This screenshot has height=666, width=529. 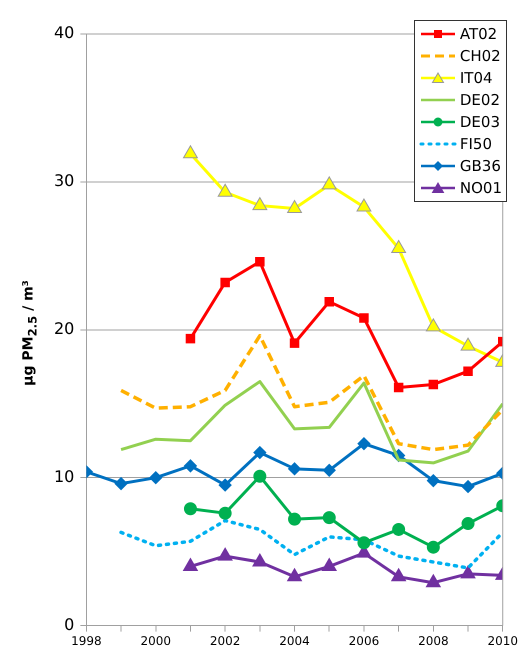 What do you see at coordinates (502, 641) in the screenshot?
I see `x-tick-label: 2010` at bounding box center [502, 641].